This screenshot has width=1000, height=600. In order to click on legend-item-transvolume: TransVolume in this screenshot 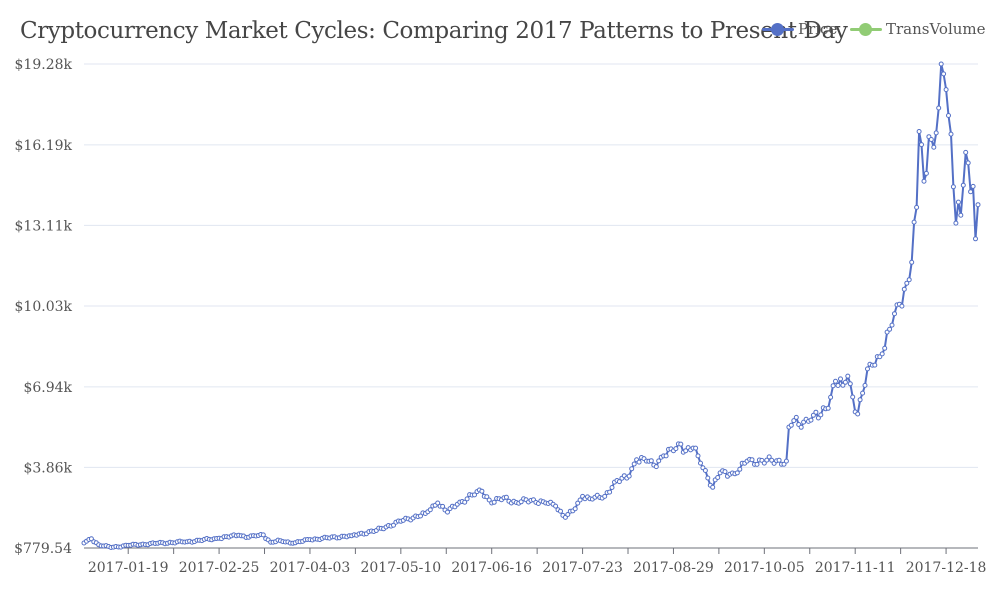, I will do `click(918, 29)`.